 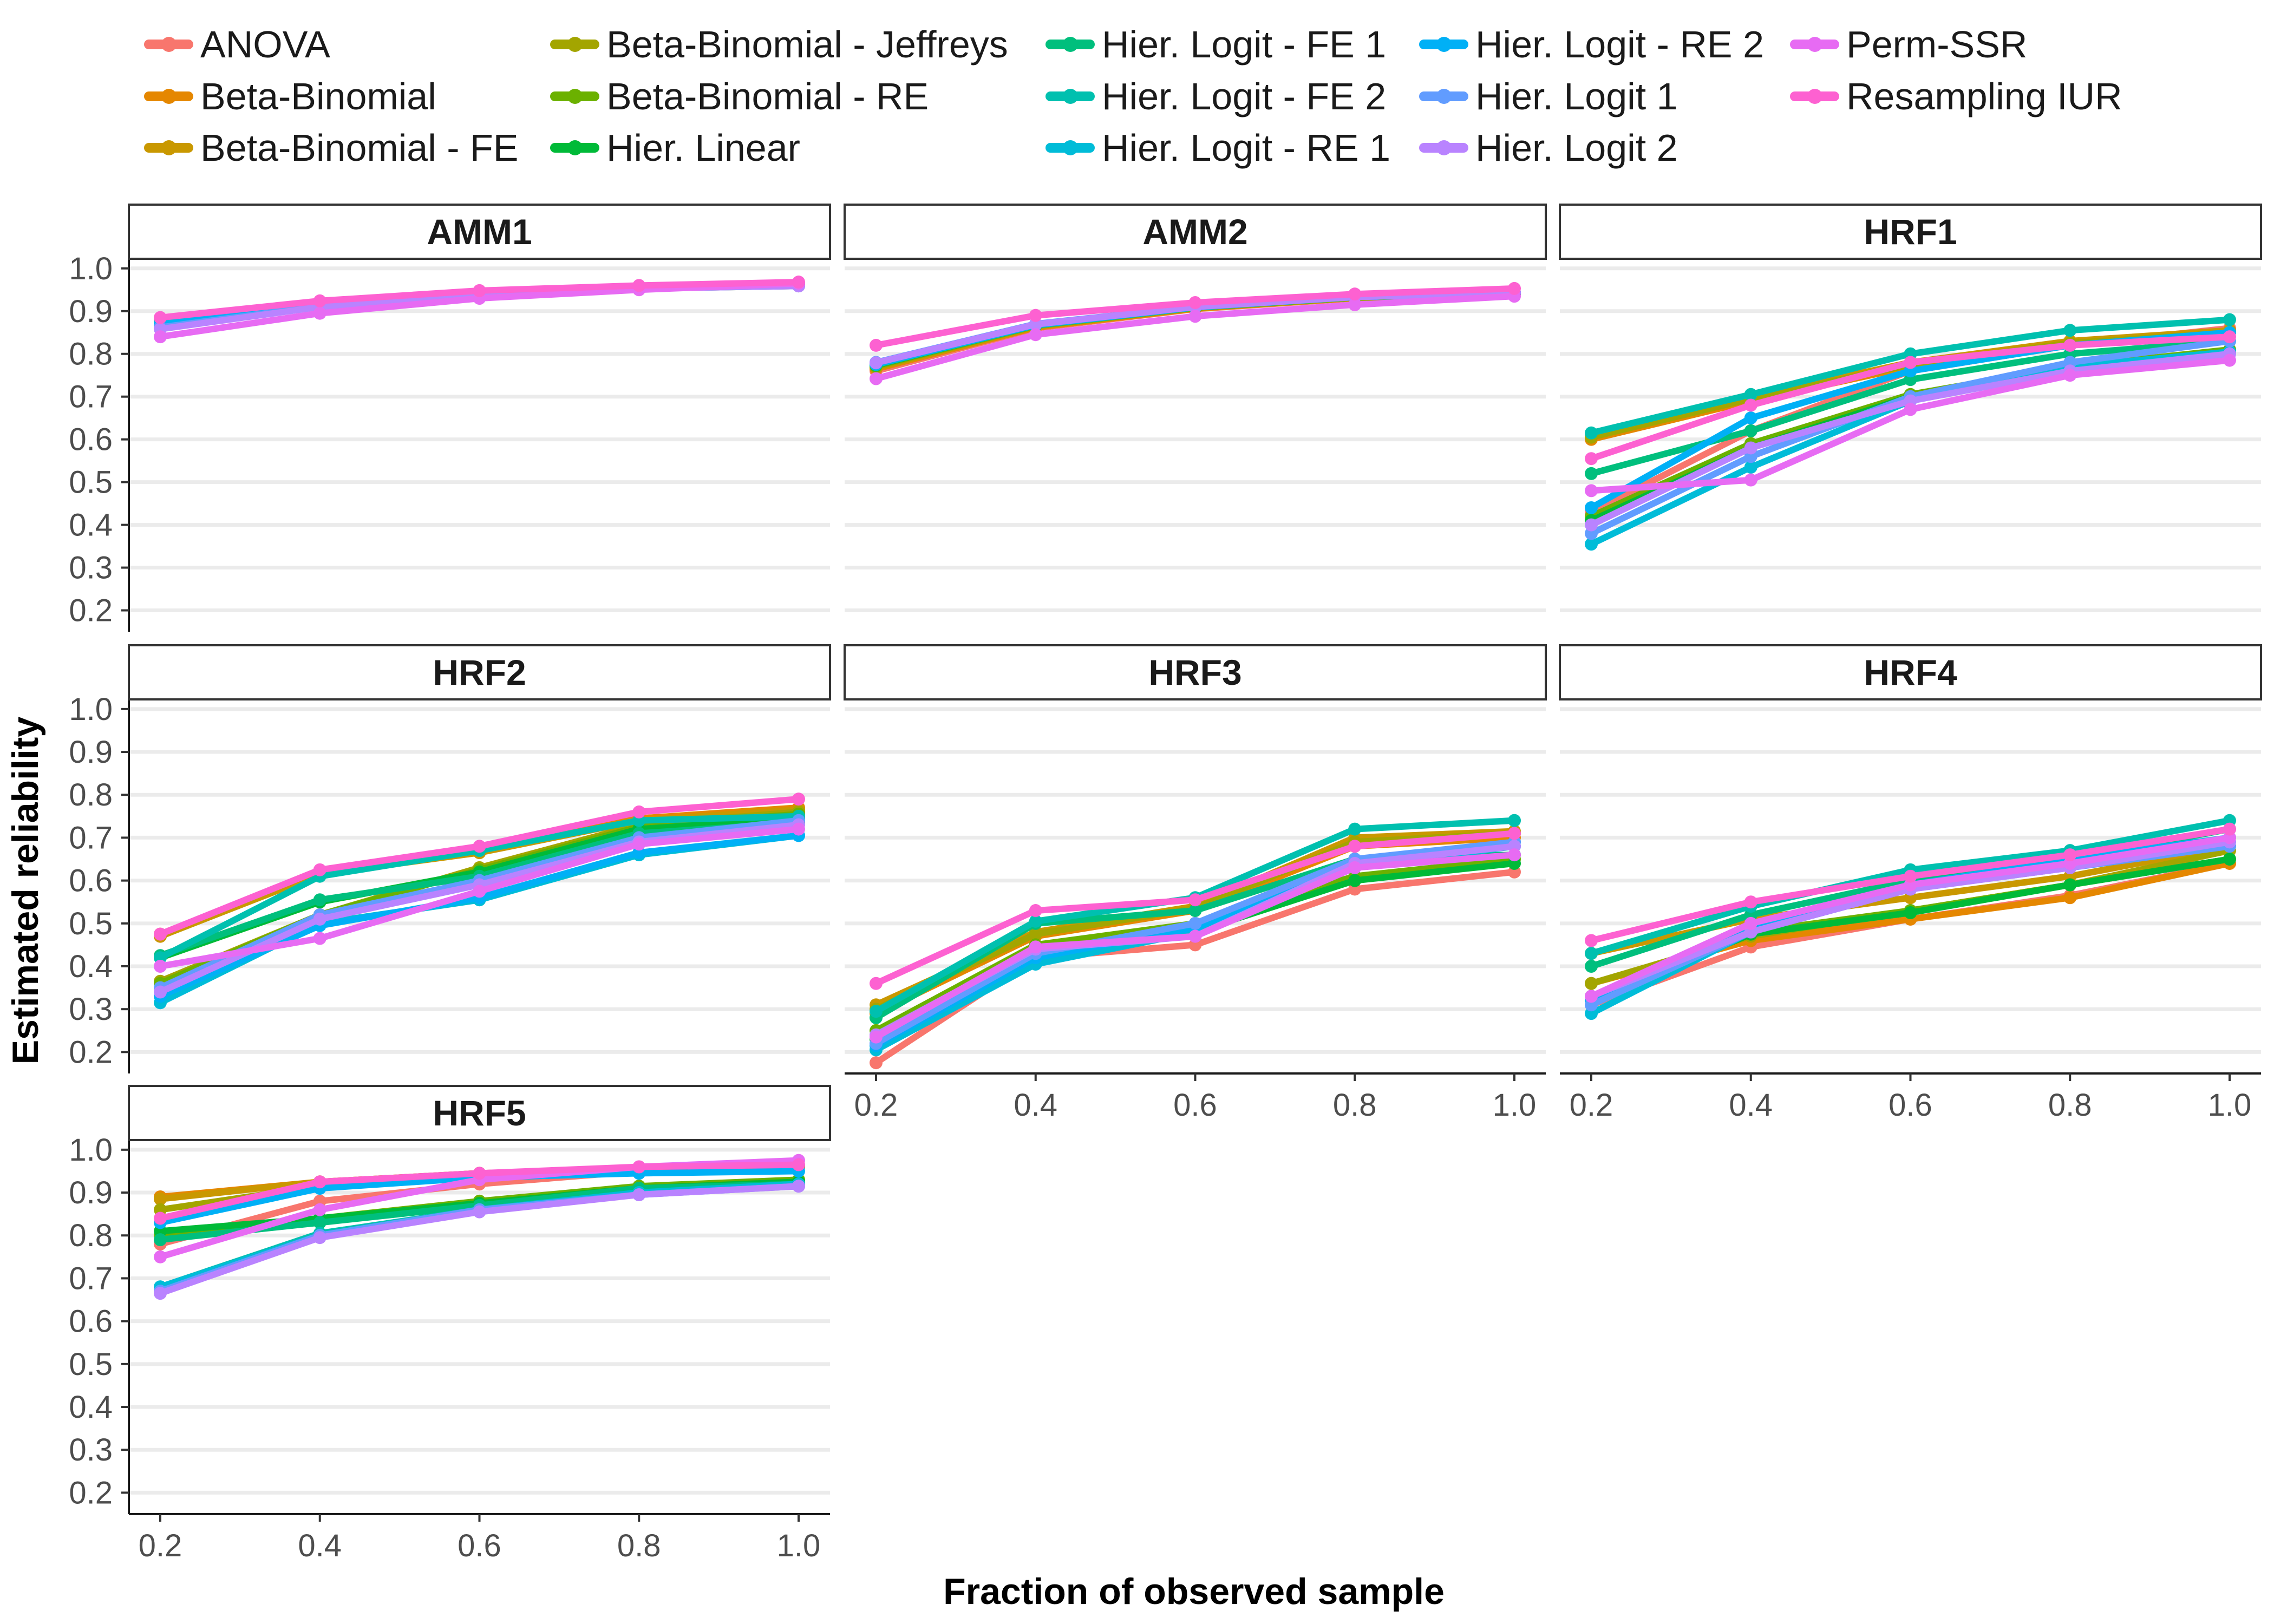 I want to click on legend-label: Hier. Linear, so click(x=703, y=148).